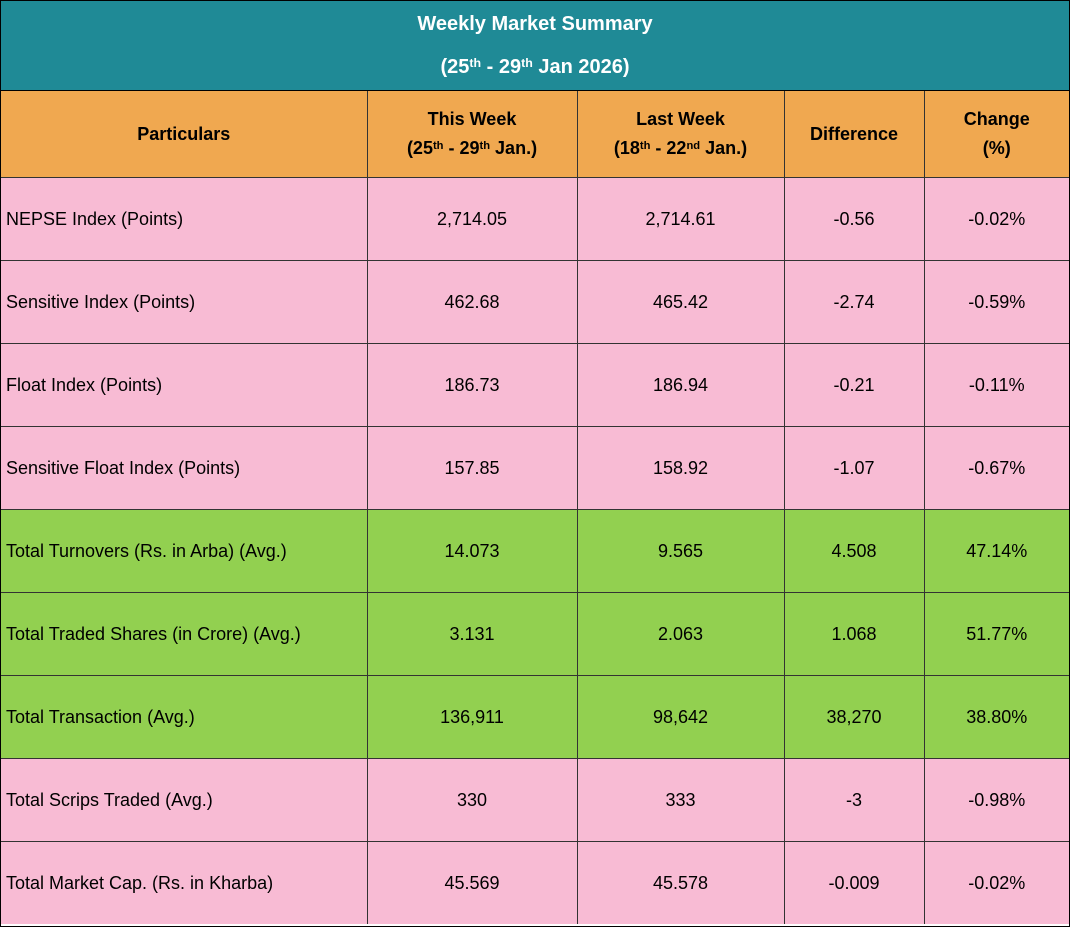 Image resolution: width=1070 pixels, height=927 pixels. What do you see at coordinates (996, 134) in the screenshot?
I see `header-change: Change (%)` at bounding box center [996, 134].